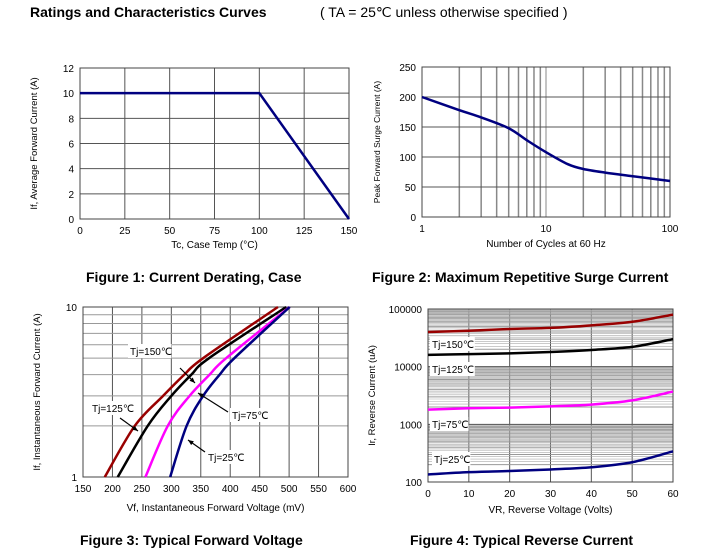 The image size is (714, 560). I want to click on y-tick-label: 250, so click(407, 68).